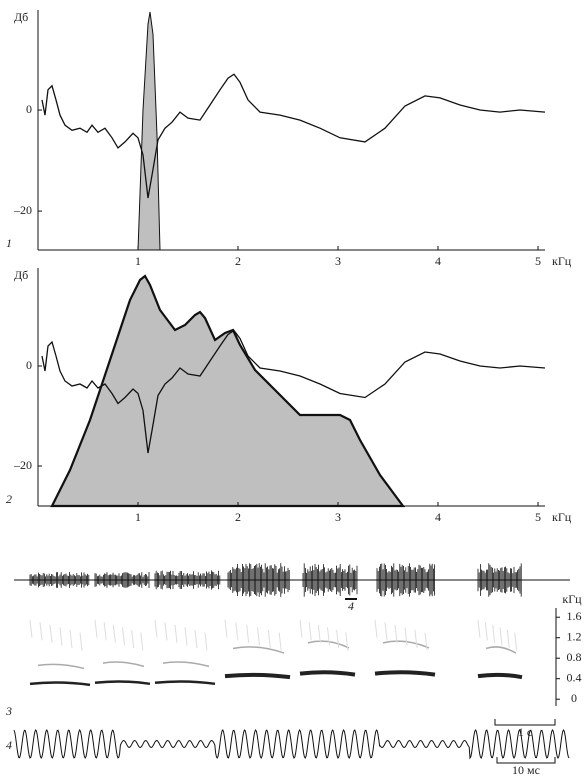 This screenshot has width=584, height=779. Describe the element at coordinates (574, 677) in the screenshot. I see `y-tick-label: 0.4` at that location.